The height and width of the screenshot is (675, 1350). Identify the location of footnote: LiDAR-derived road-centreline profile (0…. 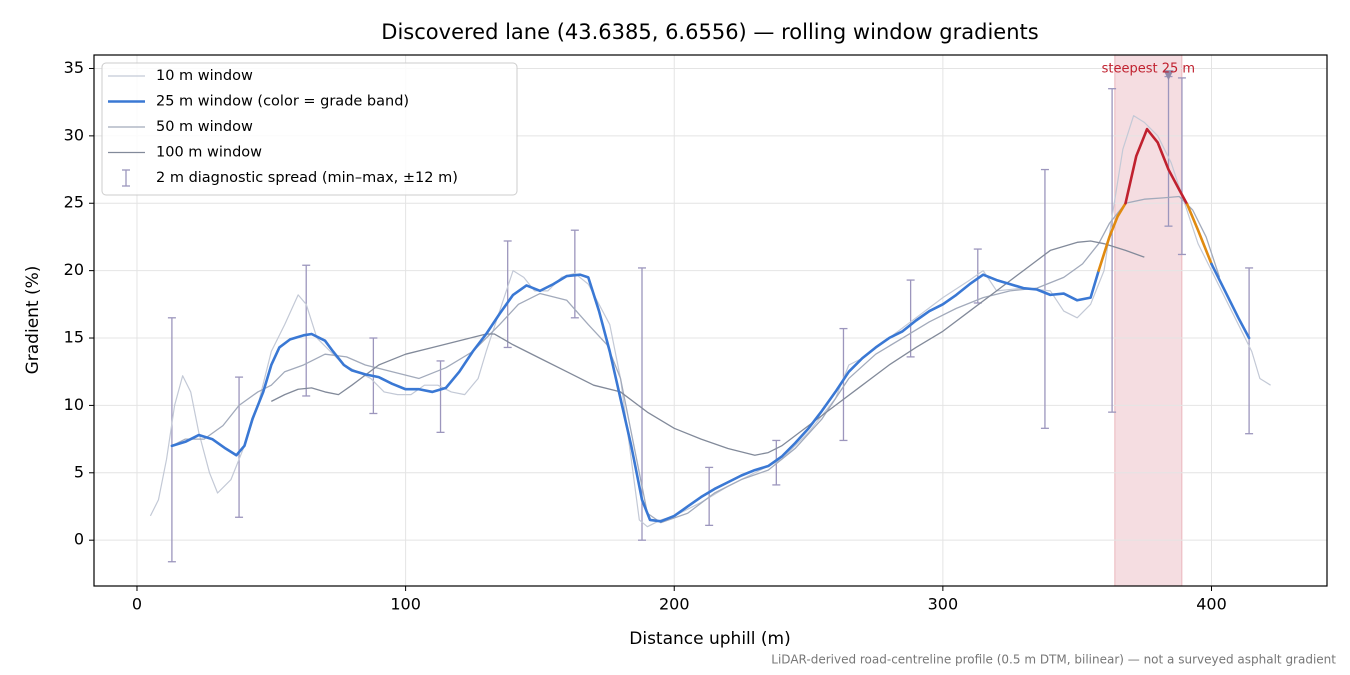
(1053, 660).